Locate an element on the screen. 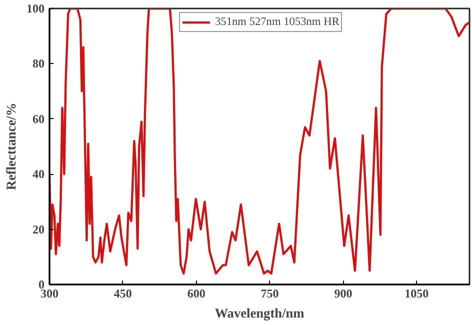 The width and height of the screenshot is (472, 325). y-axis-title: Reflecttance/% is located at coordinates (11, 146).